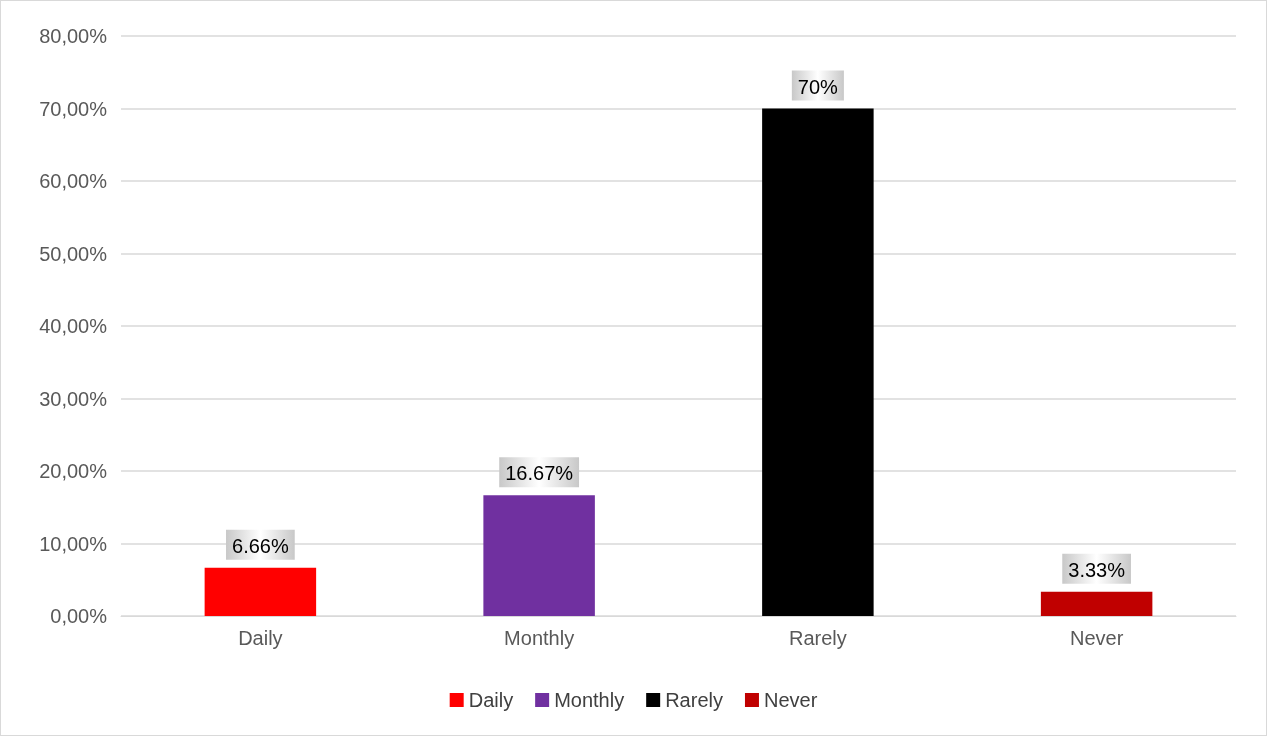  Describe the element at coordinates (1096, 638) in the screenshot. I see `x-tick-label: Never` at that location.